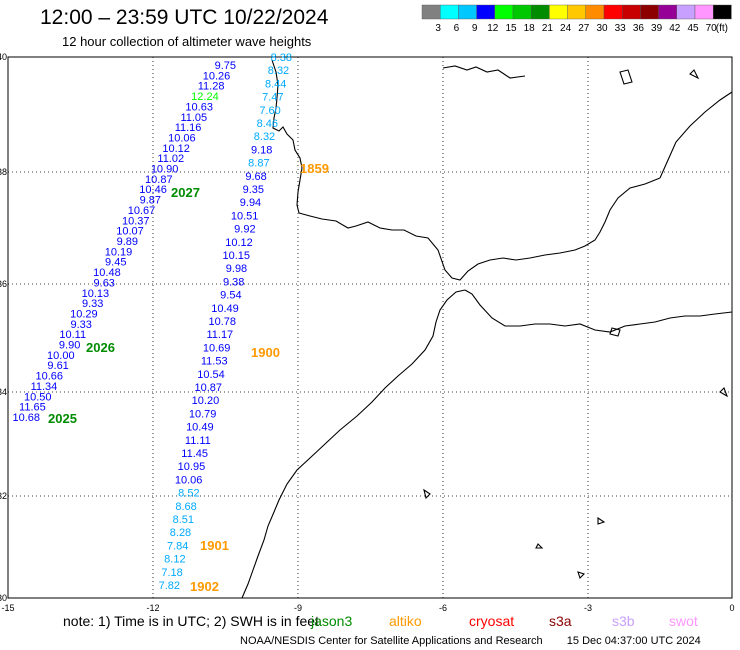  What do you see at coordinates (548, 28) in the screenshot?
I see `legend-label: 21` at bounding box center [548, 28].